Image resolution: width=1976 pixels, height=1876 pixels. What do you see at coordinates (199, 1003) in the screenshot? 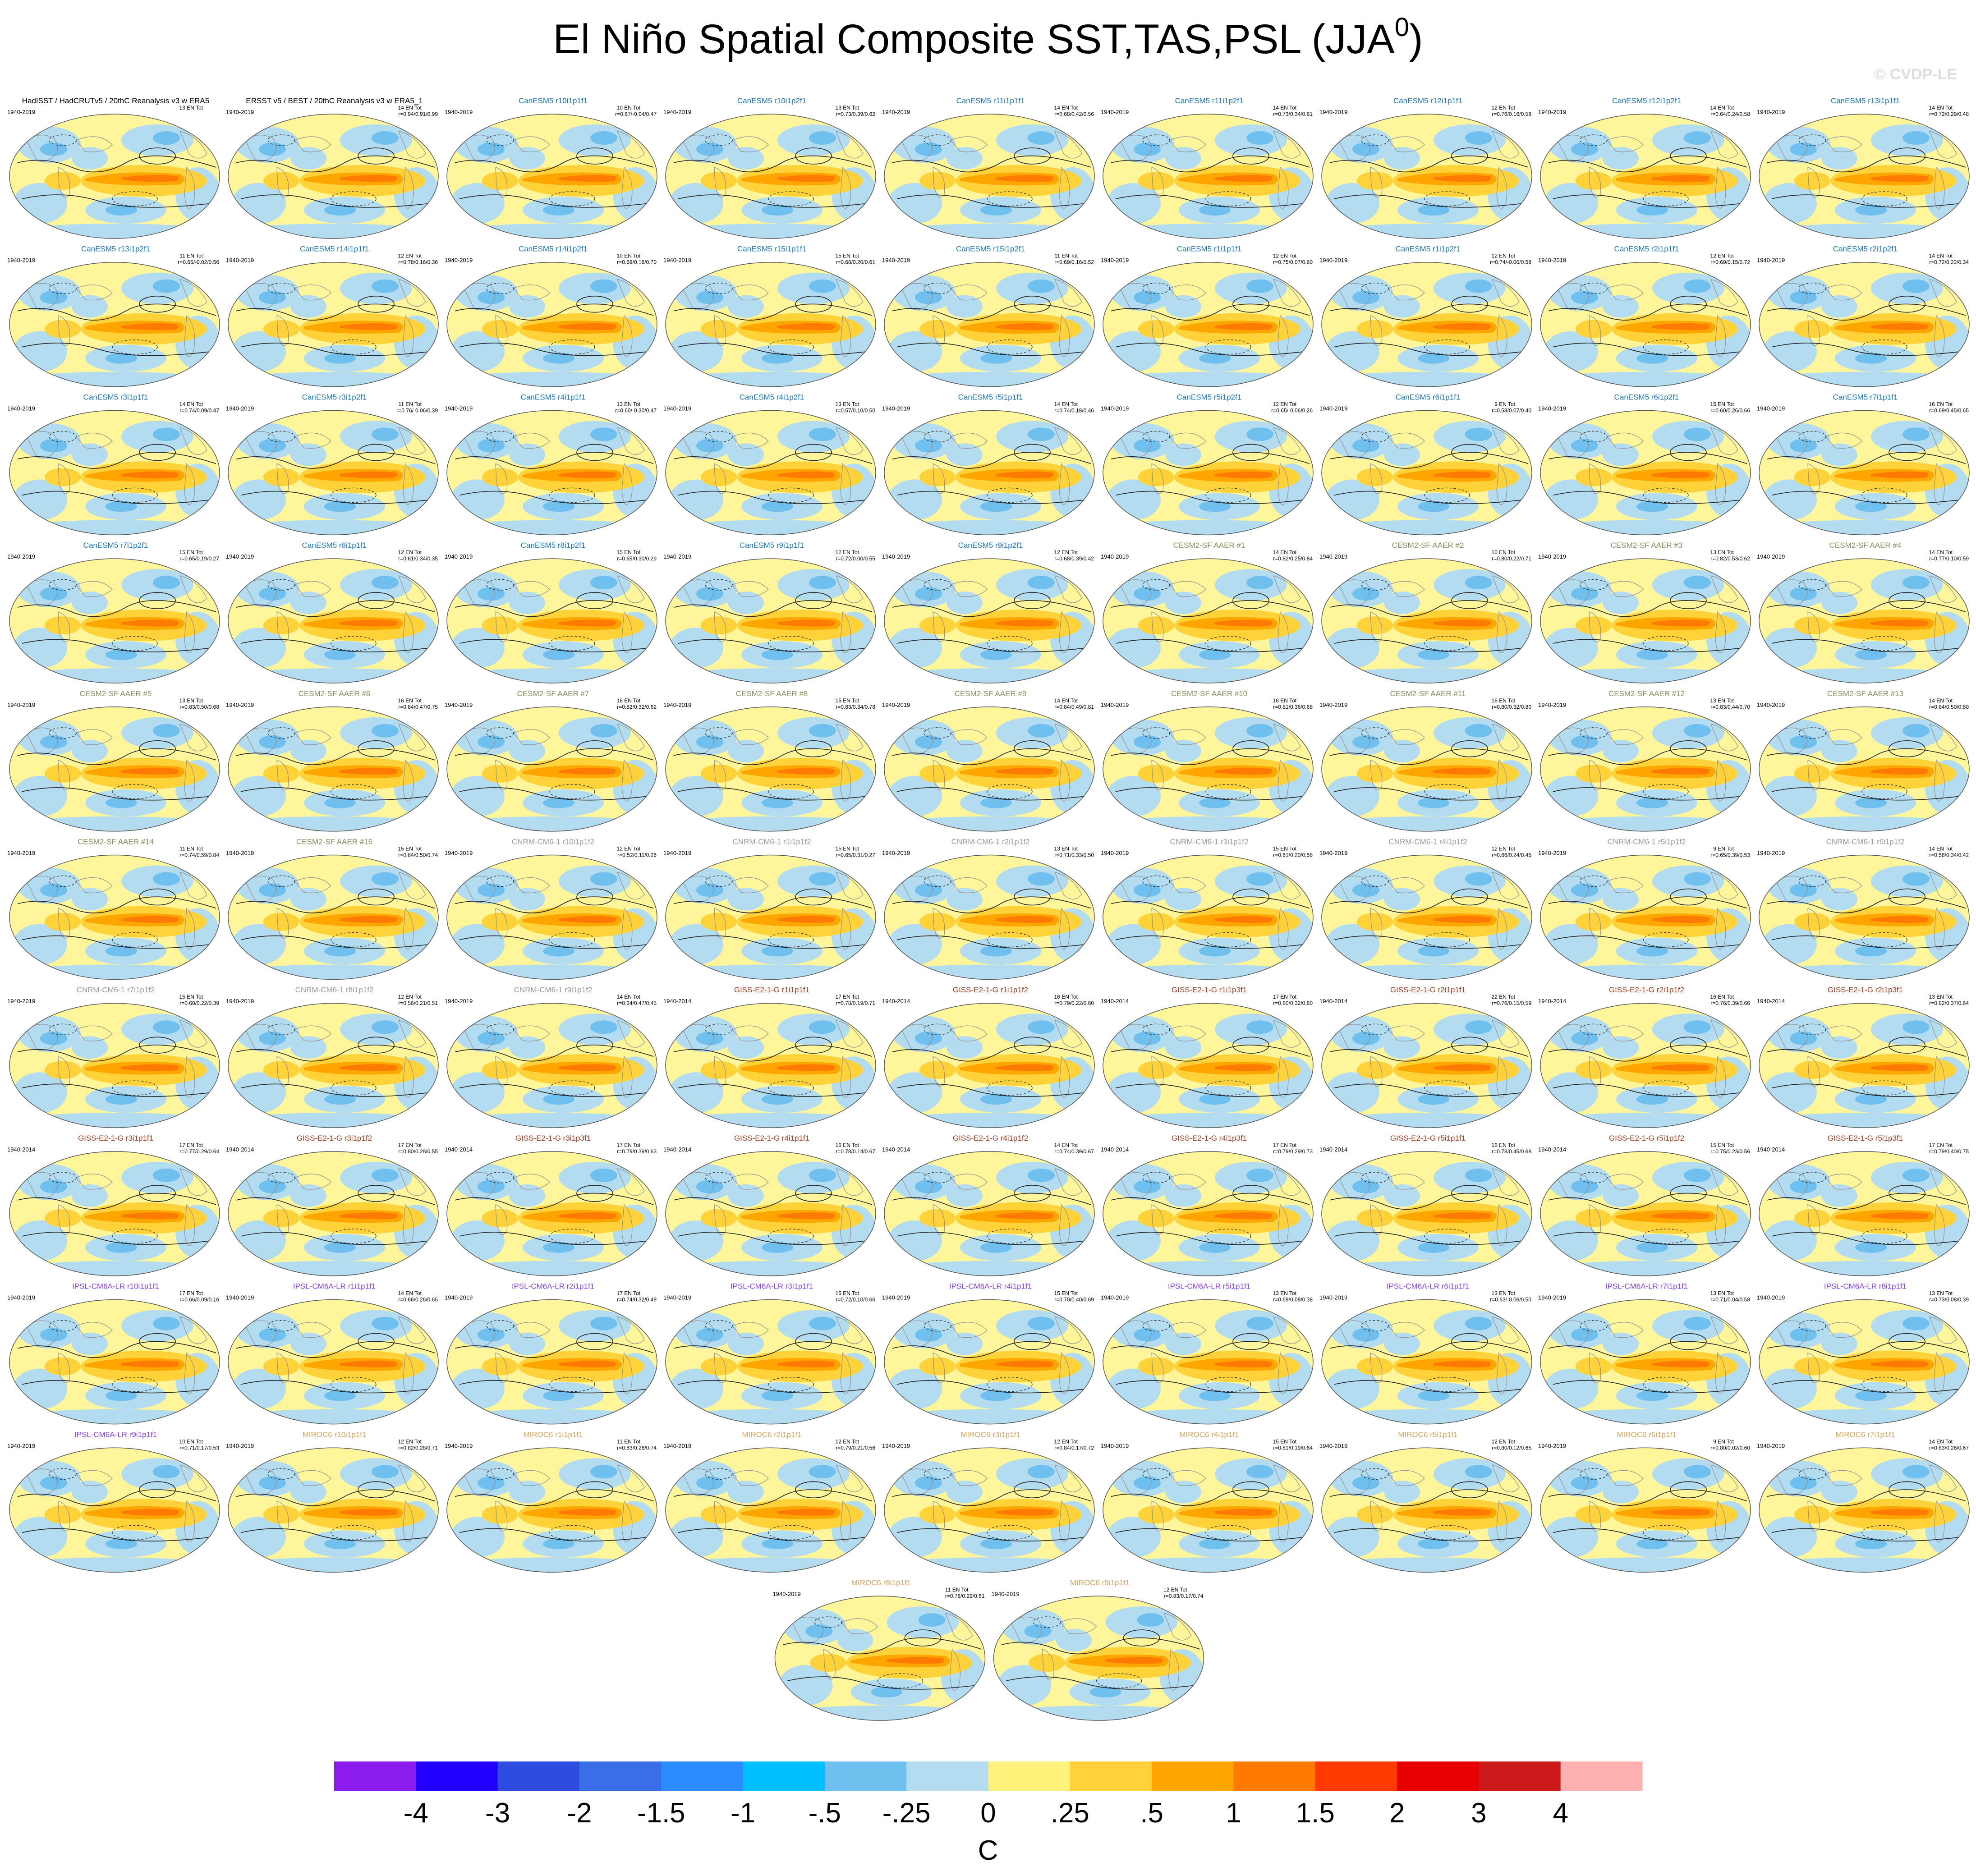
I see `panel-correlation: r=0.60/0.22/0.39` at bounding box center [199, 1003].